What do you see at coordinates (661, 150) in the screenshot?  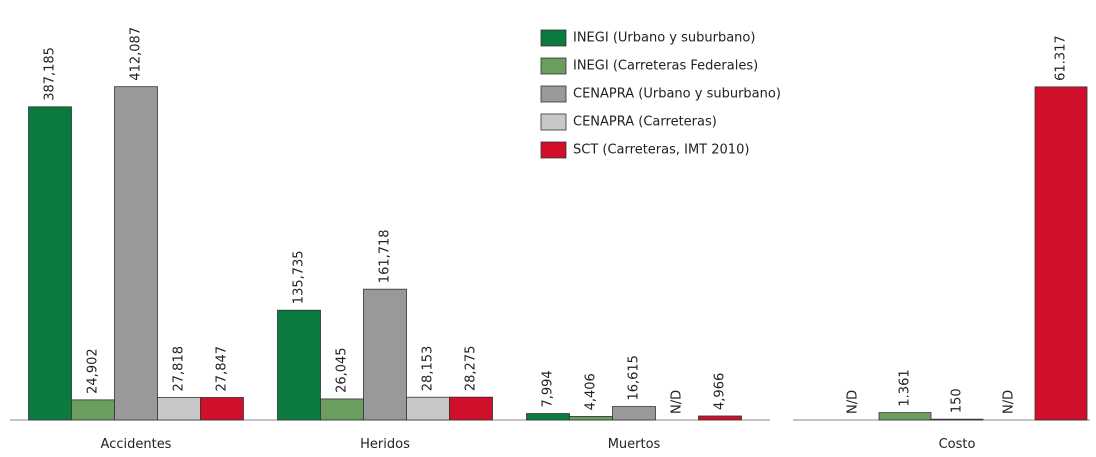 I see `legend-label: SCT (Carreteras, IMT 2010)` at bounding box center [661, 150].